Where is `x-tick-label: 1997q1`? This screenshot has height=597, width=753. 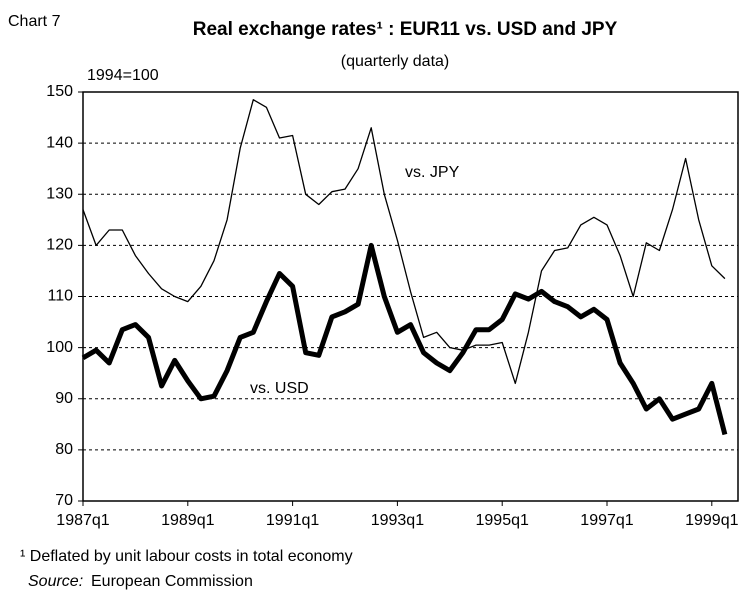 x-tick-label: 1997q1 is located at coordinates (606, 520).